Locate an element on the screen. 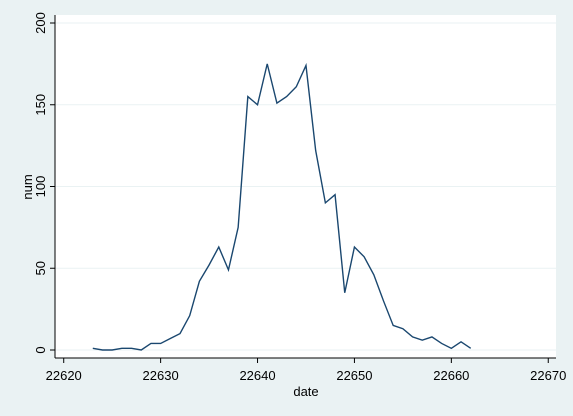  y-axis-label: num is located at coordinates (27, 186).